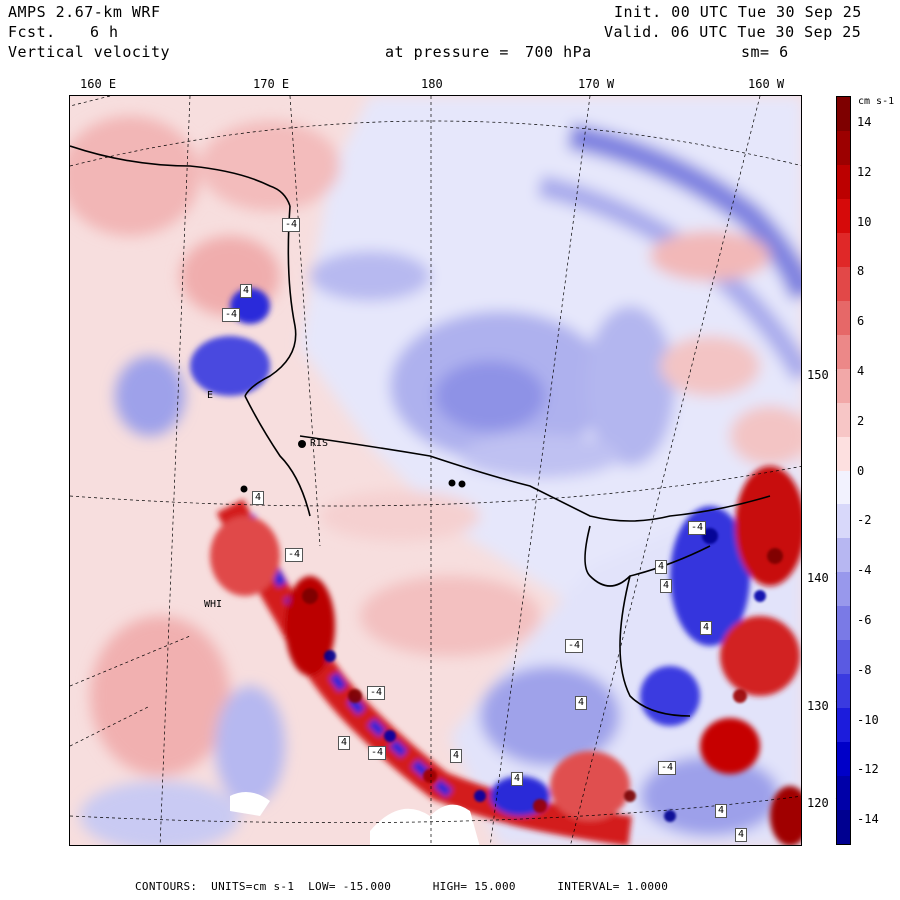 This screenshot has height=900, width=900. I want to click on colorbar-tick-label: 10, so click(864, 221).